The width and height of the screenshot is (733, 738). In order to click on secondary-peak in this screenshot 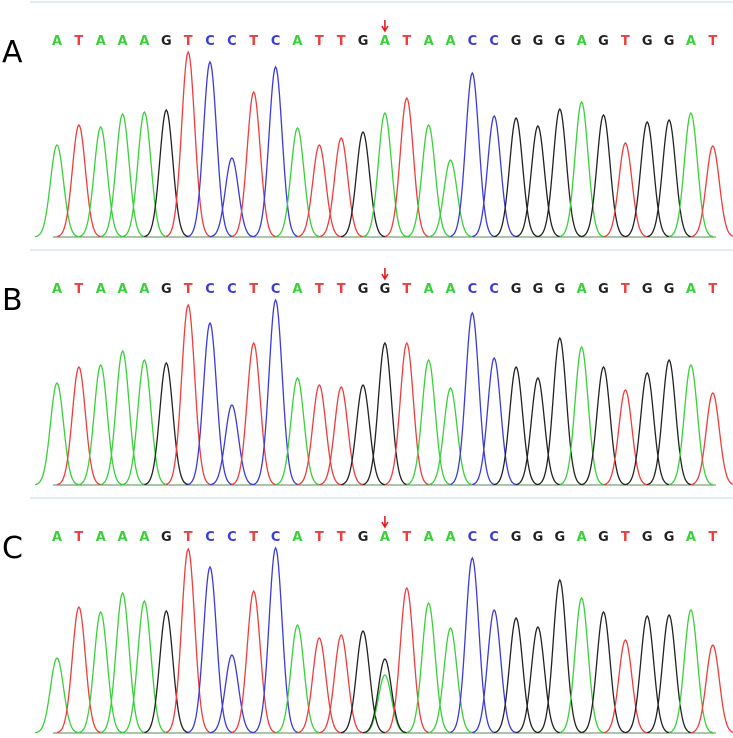, I will do `click(385, 696)`.